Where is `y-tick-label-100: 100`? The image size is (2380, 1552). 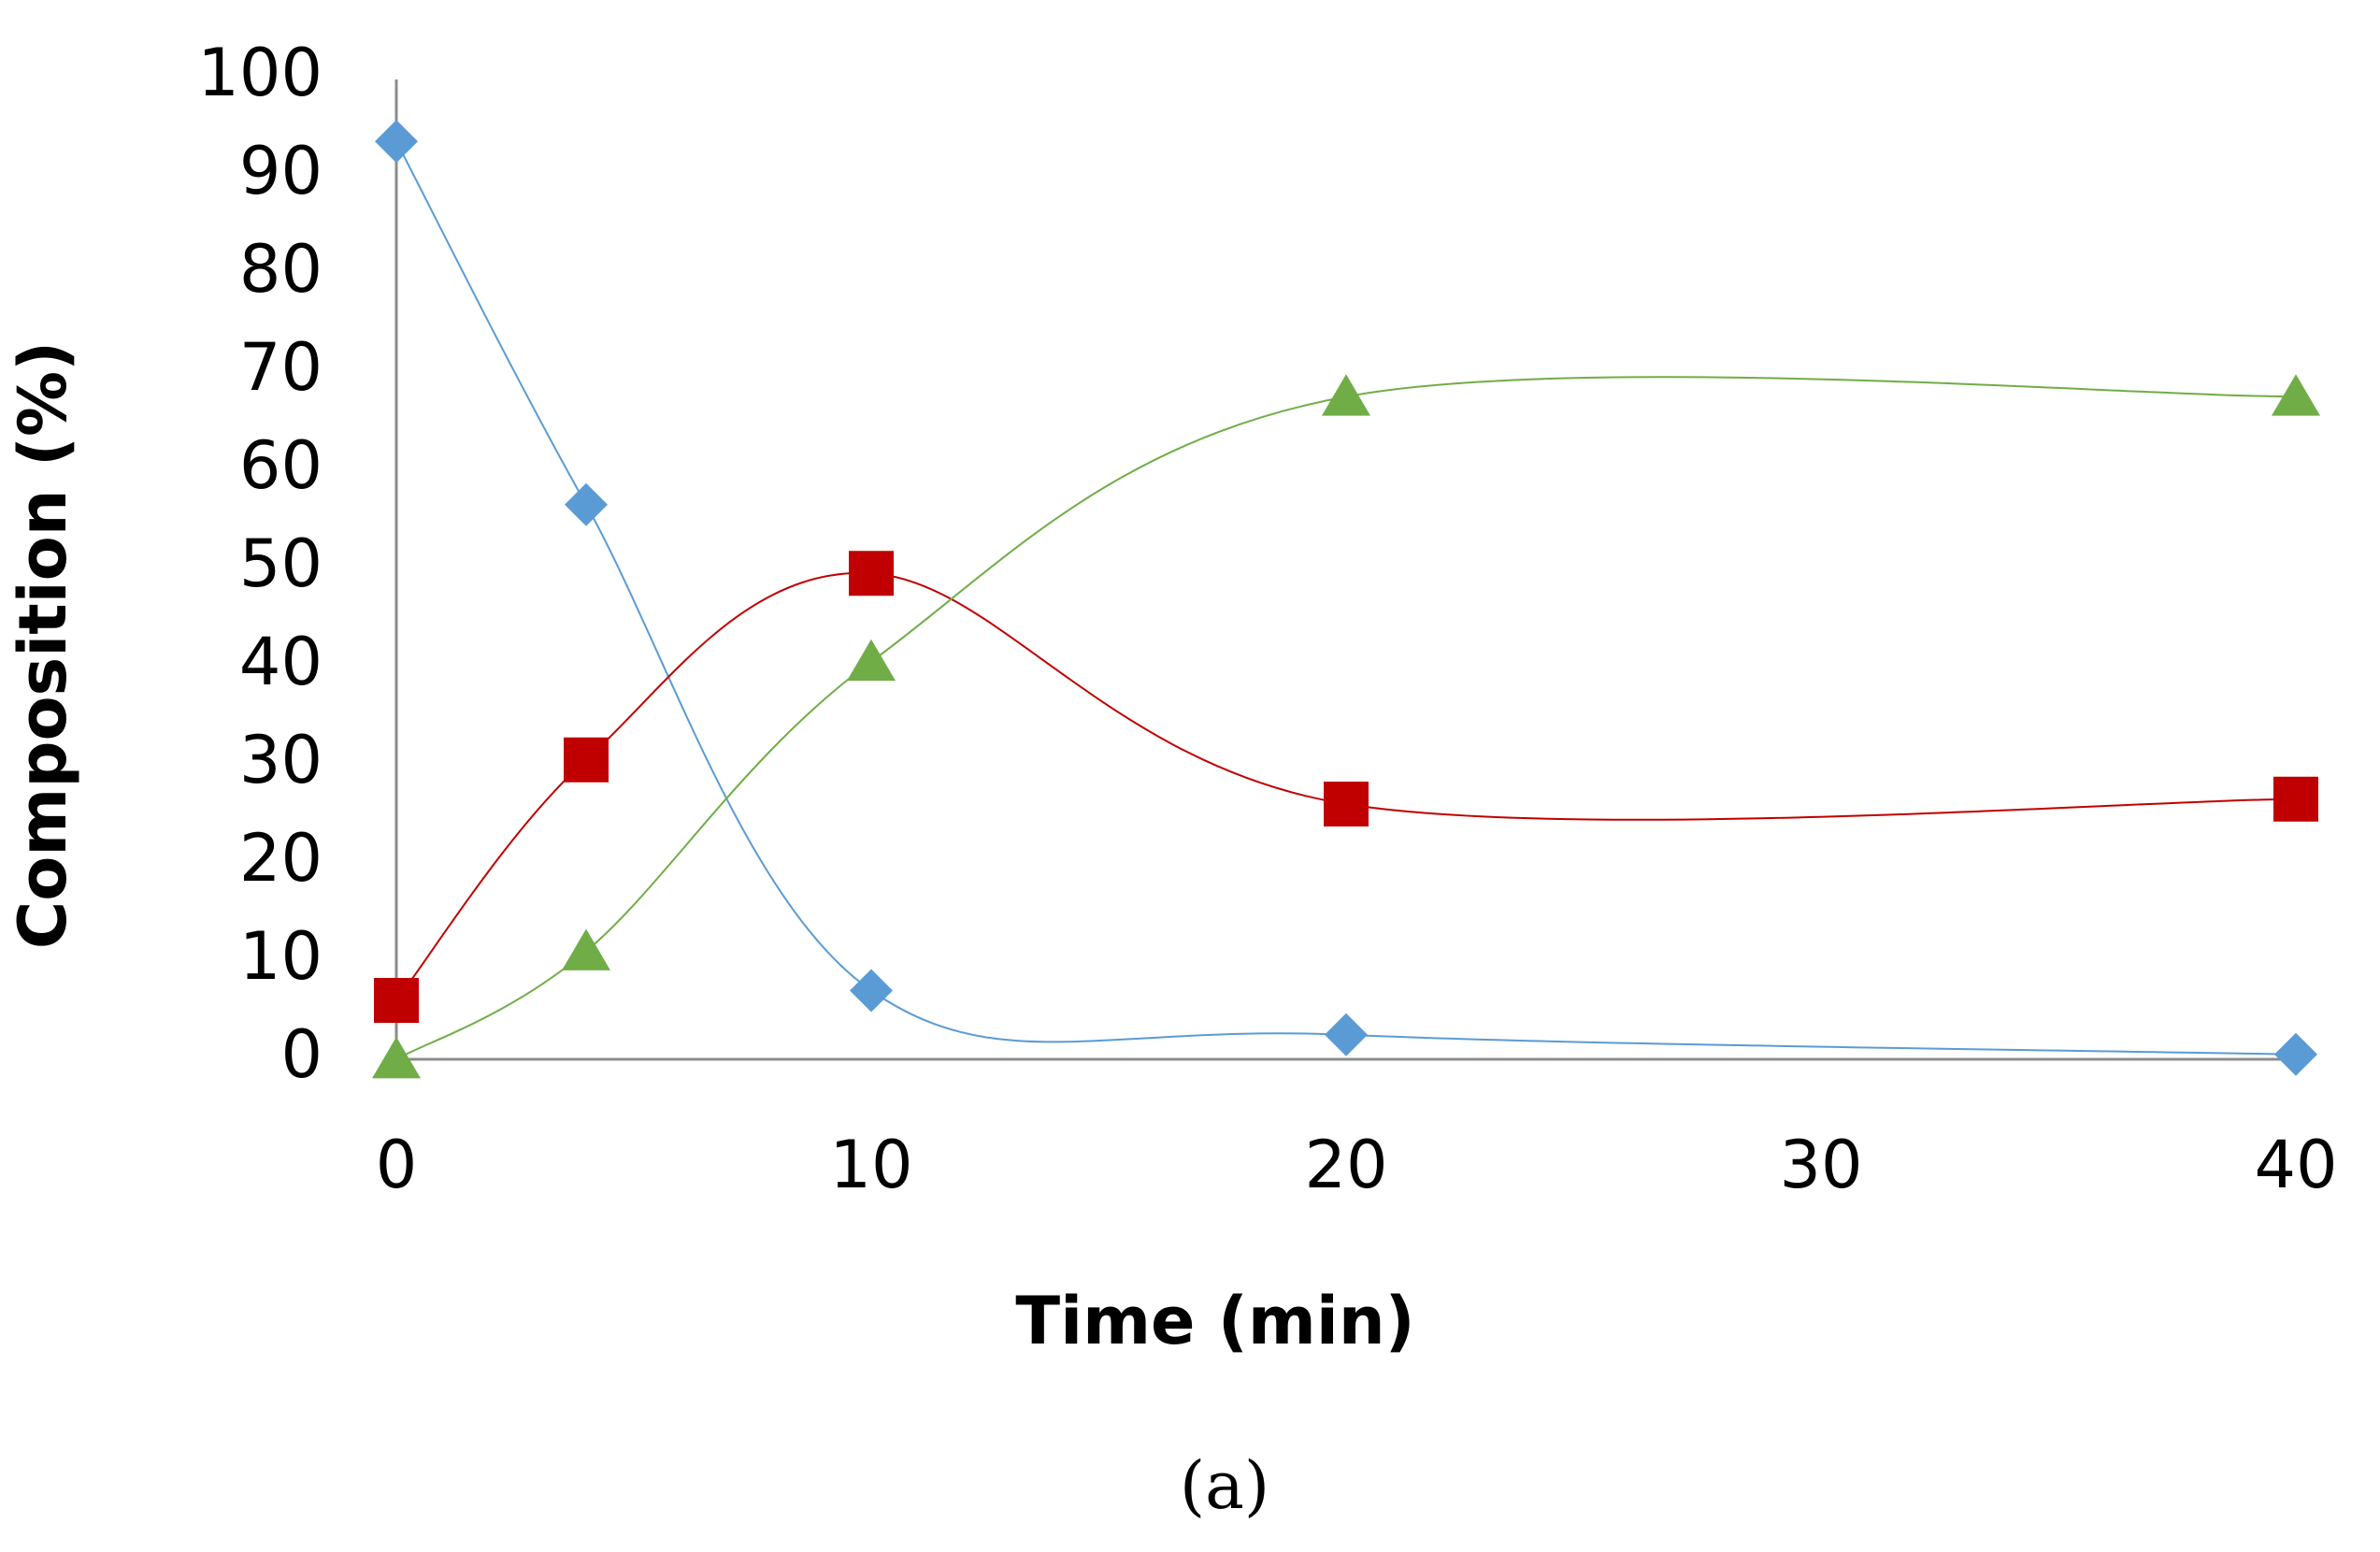
y-tick-label-100: 100 is located at coordinates (260, 73).